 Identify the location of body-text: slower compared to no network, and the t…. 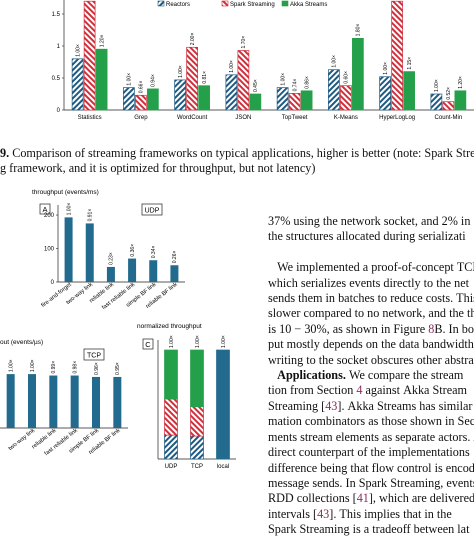
(371, 313).